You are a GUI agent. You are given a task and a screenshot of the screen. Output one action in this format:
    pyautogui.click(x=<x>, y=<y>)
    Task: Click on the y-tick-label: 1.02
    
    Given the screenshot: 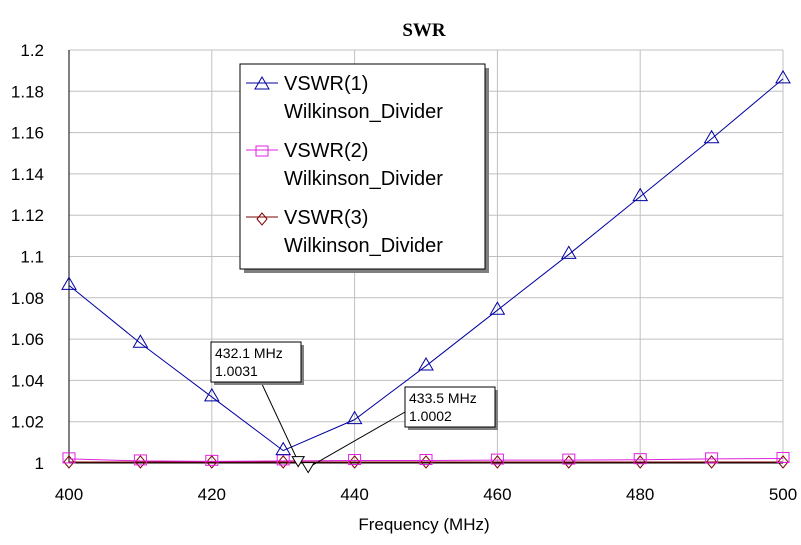 What is the action you would take?
    pyautogui.click(x=27, y=422)
    